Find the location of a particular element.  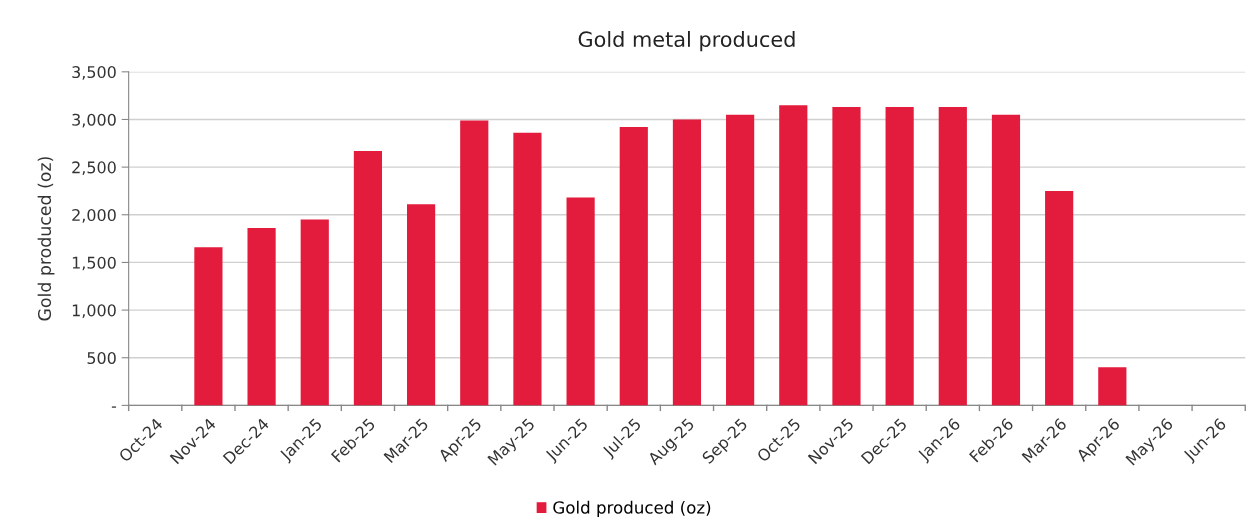

y-tick-label: 2,500 is located at coordinates (94, 168).